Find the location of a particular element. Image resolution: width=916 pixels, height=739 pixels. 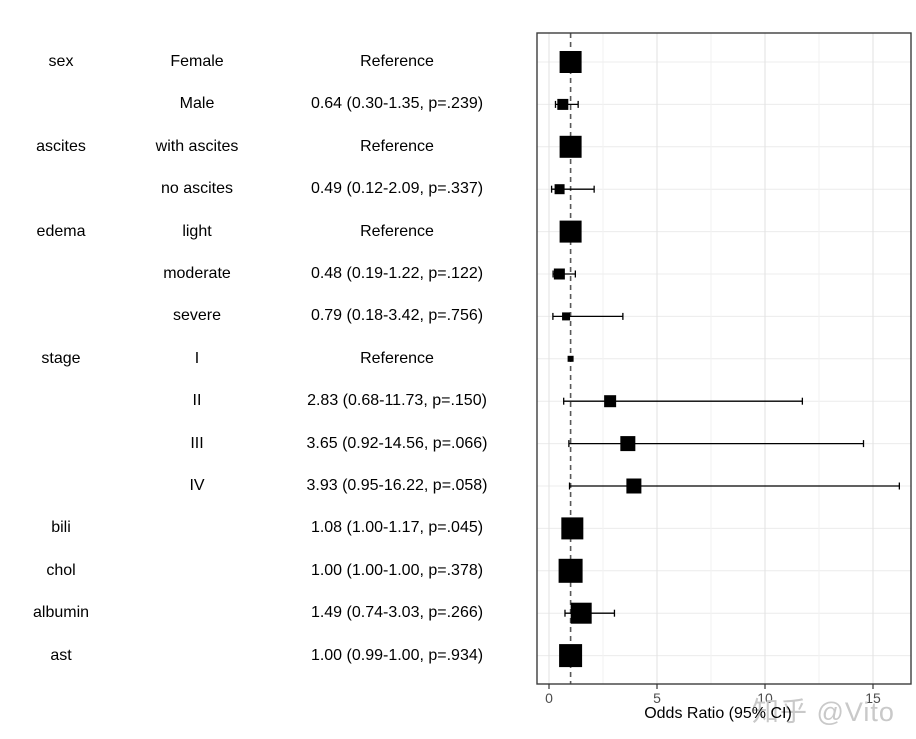

variable-label: chol is located at coordinates (61, 570).